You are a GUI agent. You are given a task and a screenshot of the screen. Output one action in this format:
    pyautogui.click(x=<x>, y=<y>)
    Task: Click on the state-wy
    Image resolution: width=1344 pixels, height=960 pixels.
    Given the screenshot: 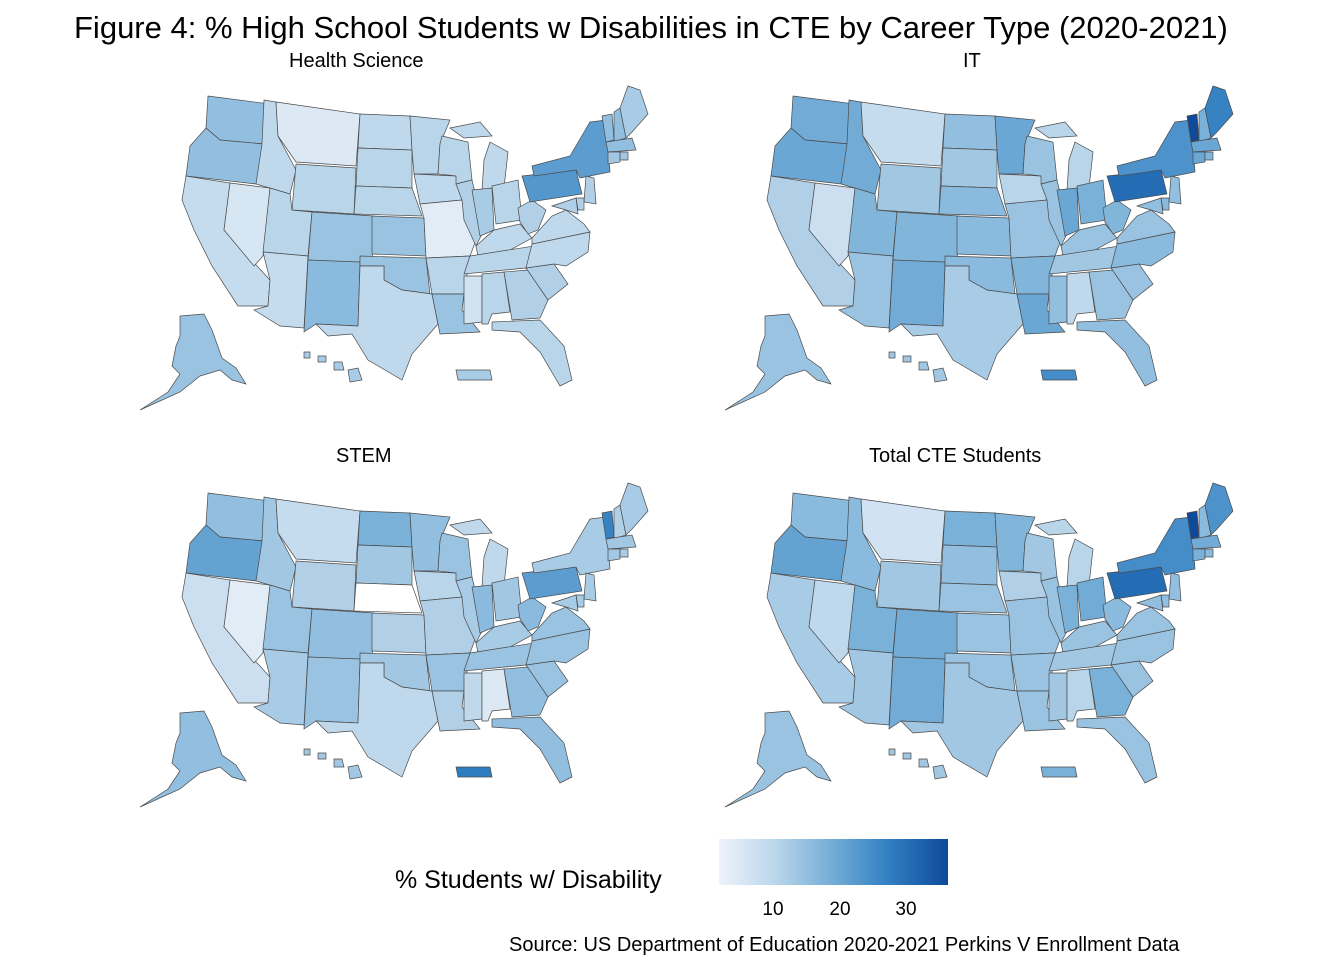 What is the action you would take?
    pyautogui.click(x=324, y=586)
    